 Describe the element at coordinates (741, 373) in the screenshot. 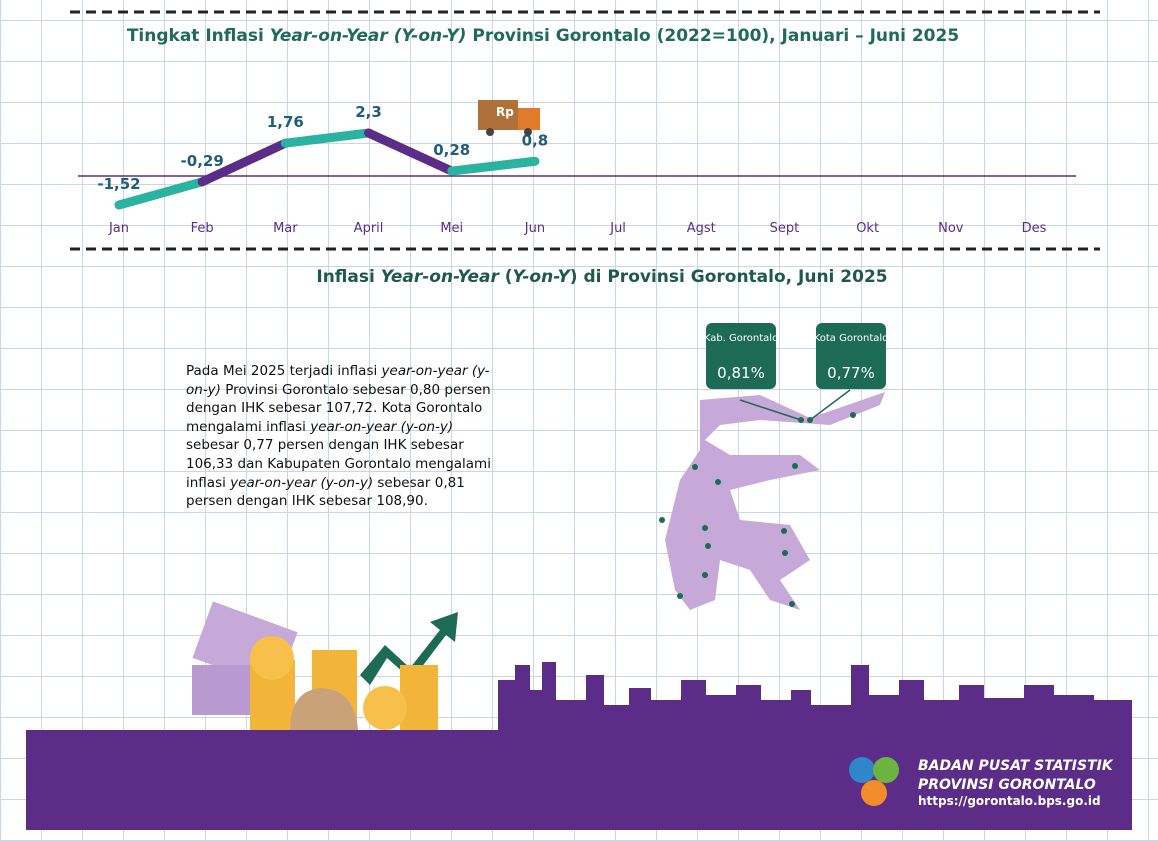

I see `callout-value: 0,81%` at that location.